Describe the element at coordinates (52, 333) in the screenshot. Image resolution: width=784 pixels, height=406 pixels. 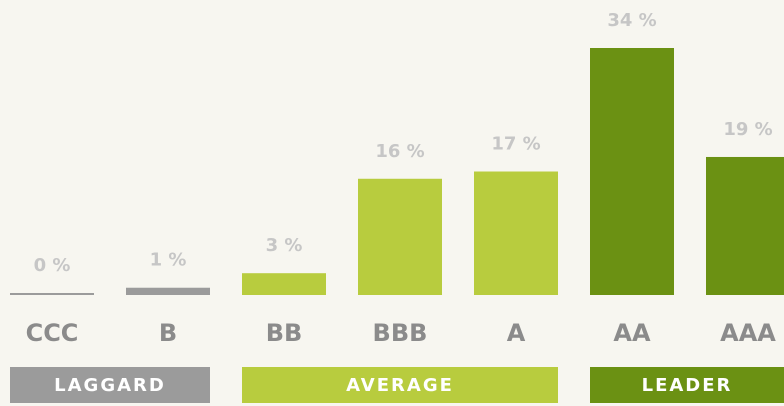
I see `category-label: CCC` at that location.